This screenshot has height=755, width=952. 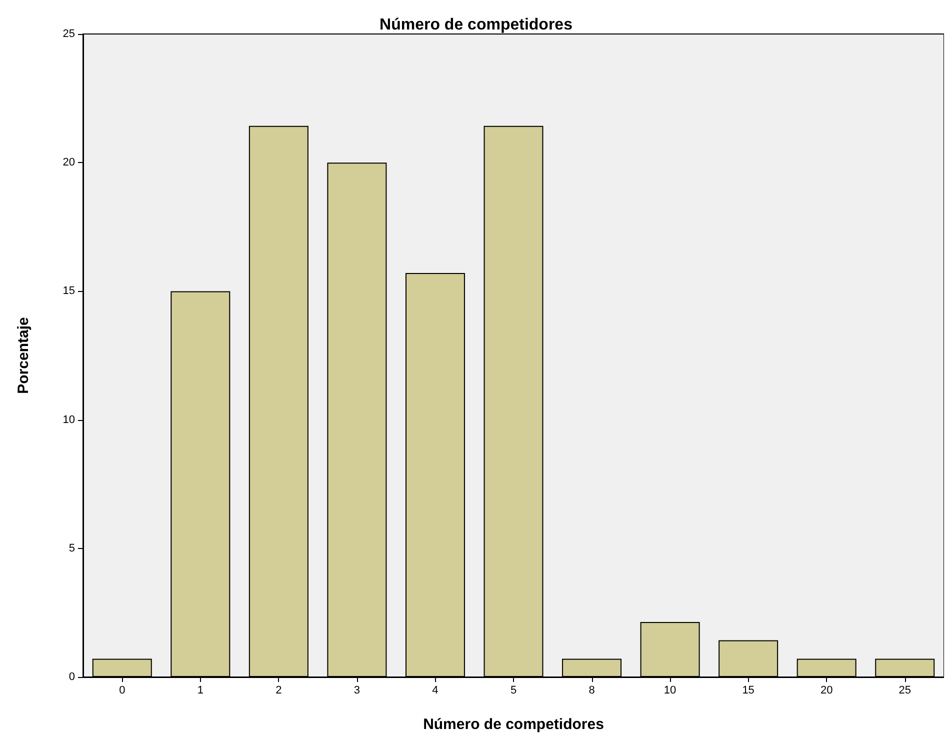 What do you see at coordinates (122, 690) in the screenshot?
I see `x-tick-label: 0` at bounding box center [122, 690].